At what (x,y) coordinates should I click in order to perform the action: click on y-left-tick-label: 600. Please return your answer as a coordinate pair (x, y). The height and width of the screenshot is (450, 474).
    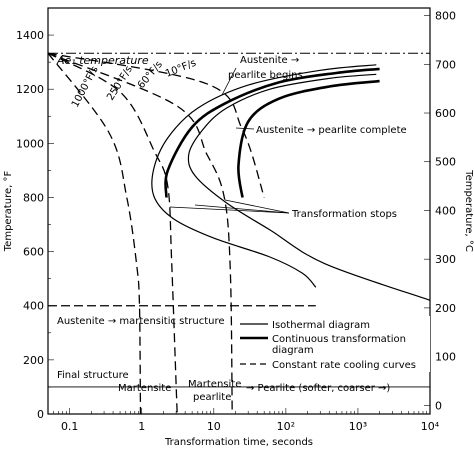
    Looking at the image, I should click on (33, 252).